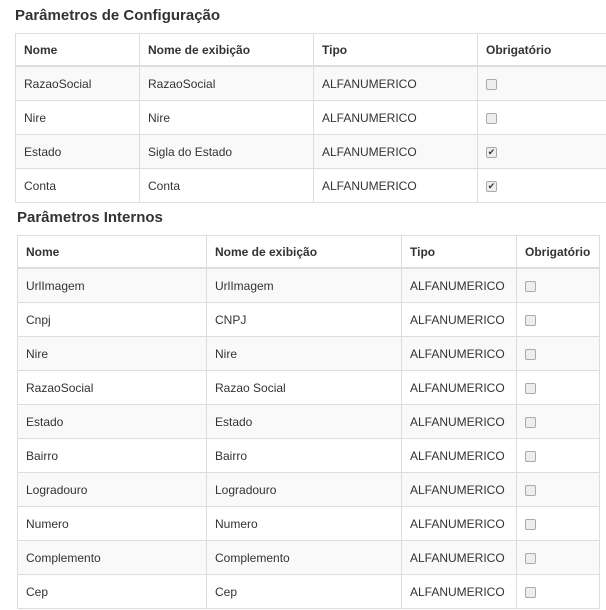 This screenshot has height=610, width=606. I want to click on config-section-title: Parâmetros de Configuração, so click(118, 15).